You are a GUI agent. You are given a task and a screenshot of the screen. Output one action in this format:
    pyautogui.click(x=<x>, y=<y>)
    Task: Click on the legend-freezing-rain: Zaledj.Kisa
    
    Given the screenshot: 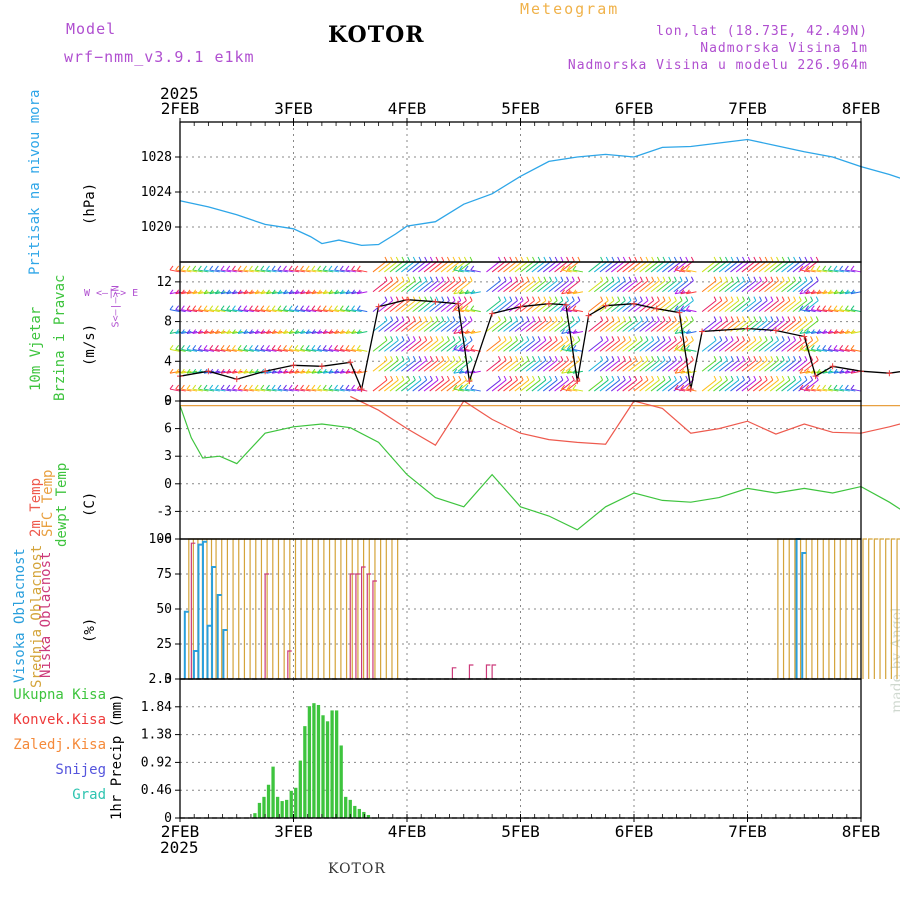 What is the action you would take?
    pyautogui.click(x=59, y=745)
    